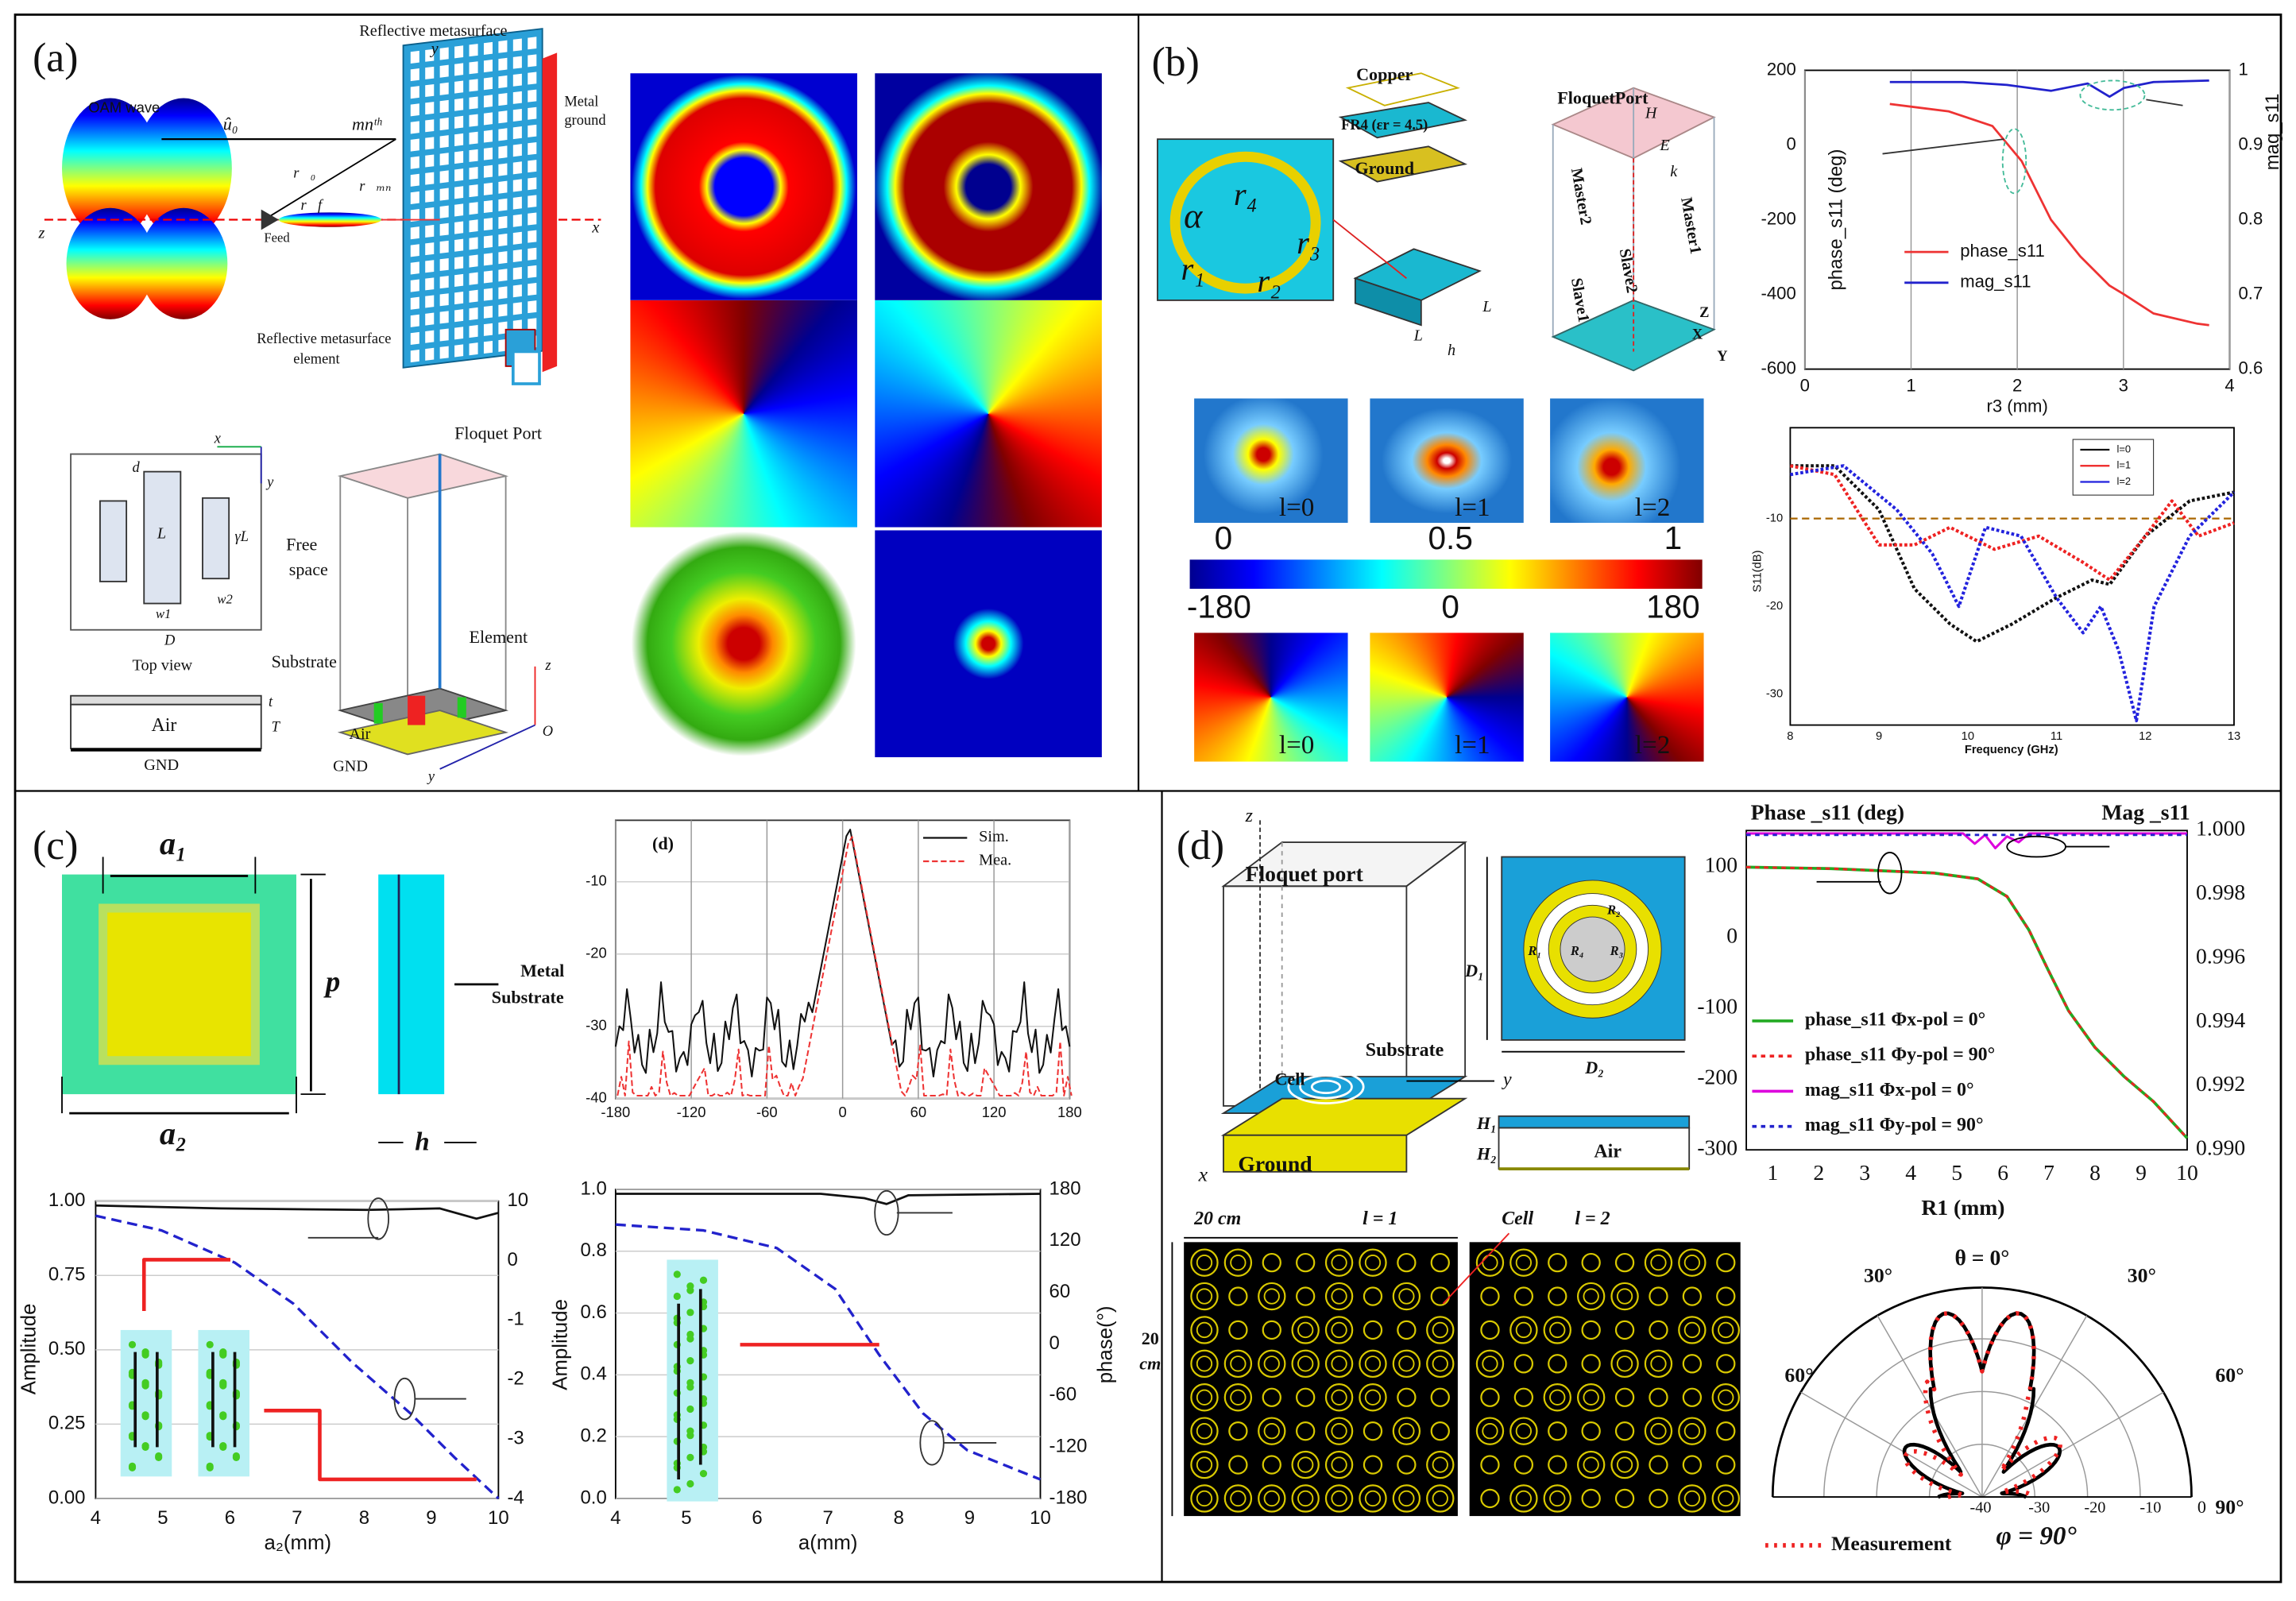 Image resolution: width=2296 pixels, height=1601 pixels. Describe the element at coordinates (67, 1497) in the screenshot. I see `tick-label: 0.00` at that location.